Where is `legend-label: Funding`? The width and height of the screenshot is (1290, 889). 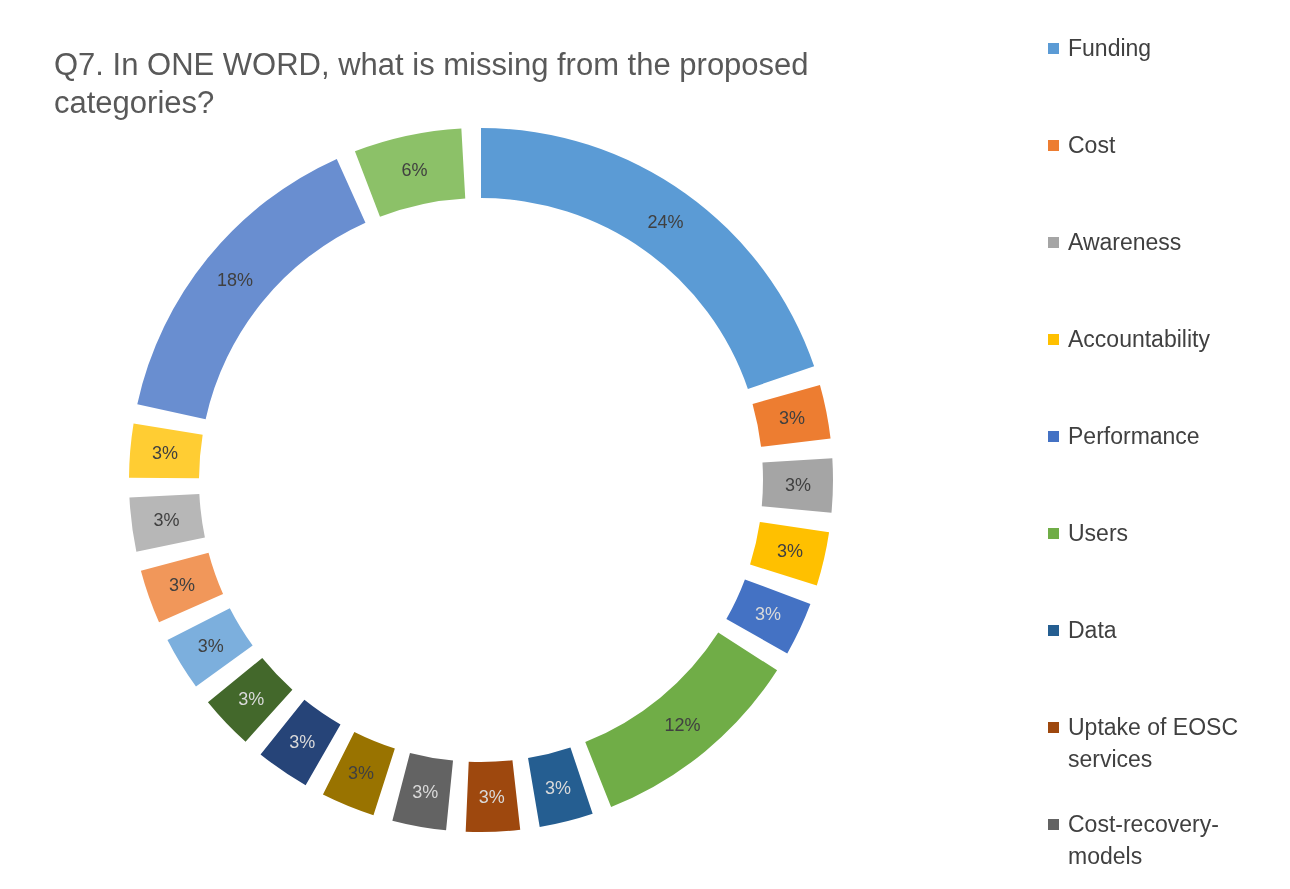
legend-label: Funding is located at coordinates (1110, 48).